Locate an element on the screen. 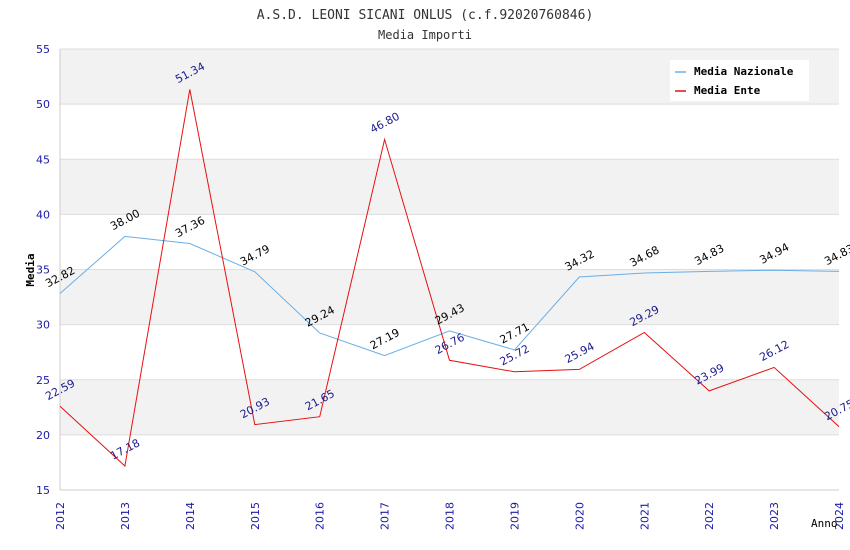 This screenshot has height=550, width=850. legend-label-media-nazionale: Media Nazionale is located at coordinates (744, 71).